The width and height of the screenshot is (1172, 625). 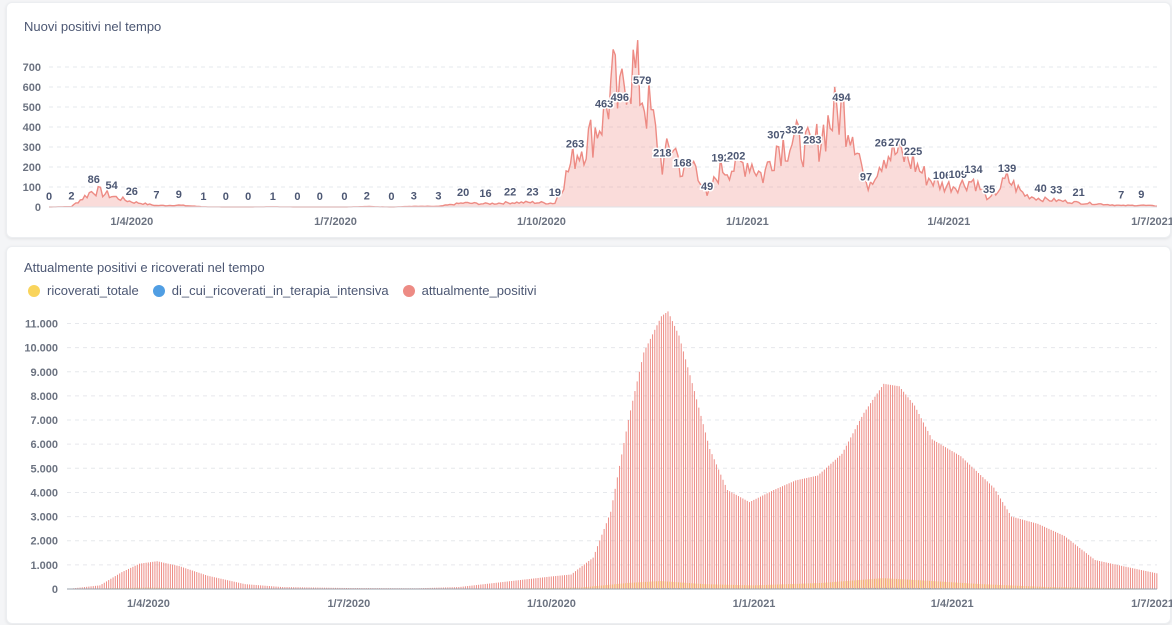 What do you see at coordinates (44, 566) in the screenshot?
I see `y-tick-label: 1.000` at bounding box center [44, 566].